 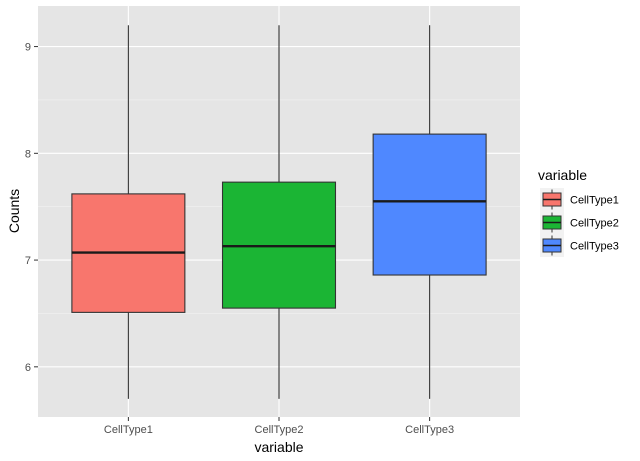 I want to click on box-iqr, so click(x=429, y=204).